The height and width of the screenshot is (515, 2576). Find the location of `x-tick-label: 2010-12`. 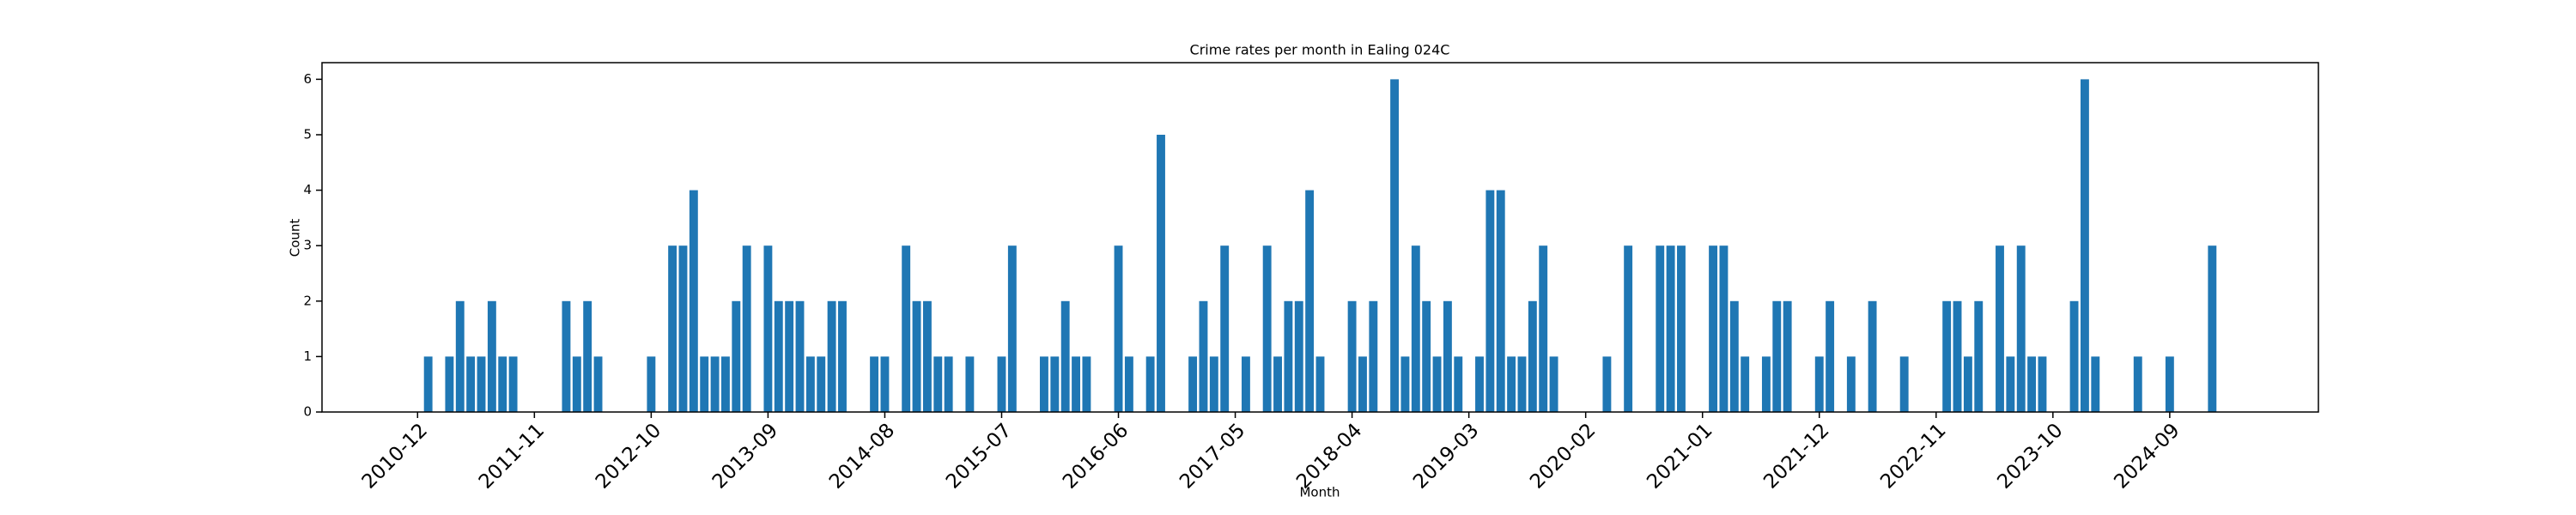

x-tick-label: 2010-12 is located at coordinates (395, 456).